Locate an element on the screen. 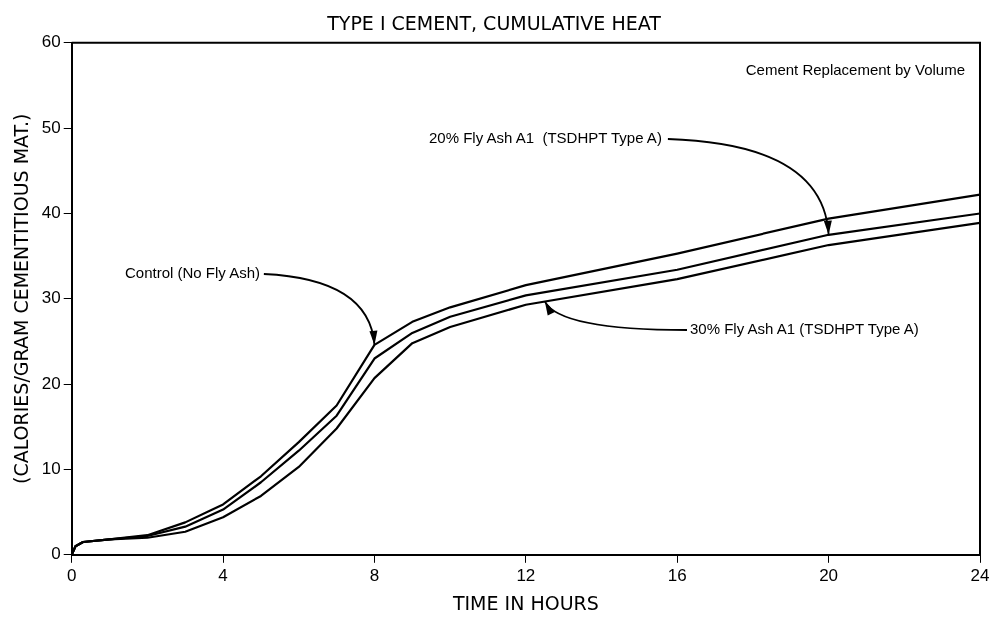 This screenshot has height=628, width=1008. annotation: 30% Fly Ash A1 (TSDHPT Type A) is located at coordinates (804, 328).